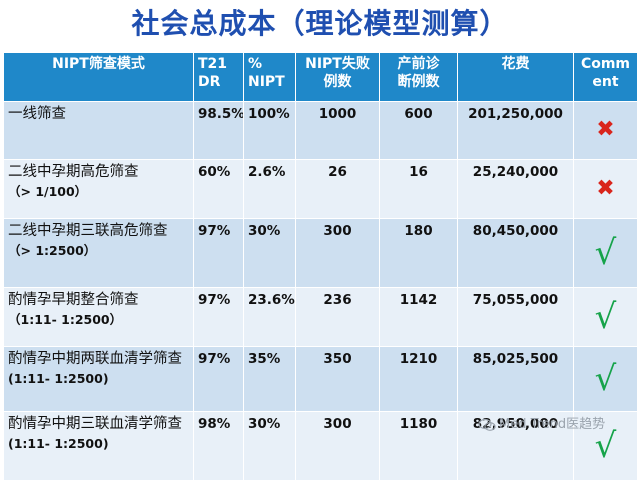 The image size is (640, 481). I want to click on cell-mode: 酌情孕中期两联血清学筛查 (1:11- 1:2500), so click(98, 379).